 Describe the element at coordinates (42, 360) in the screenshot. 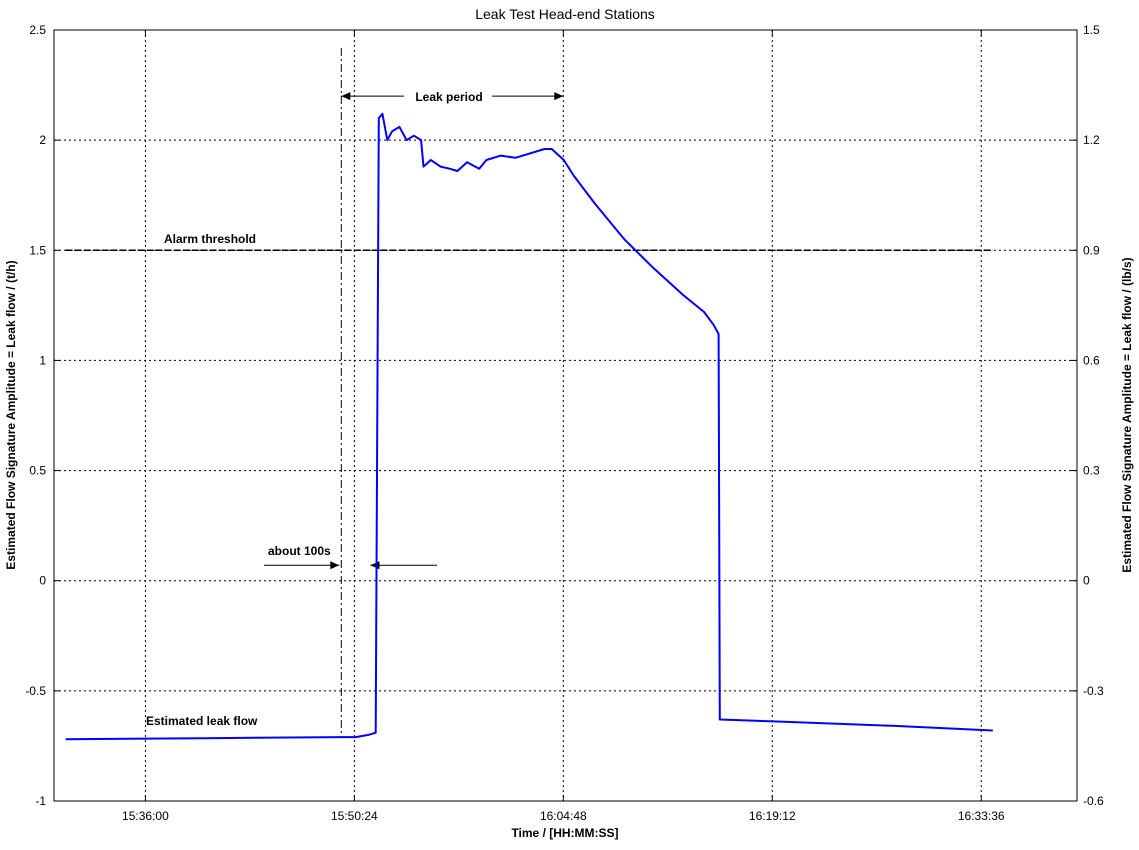

I see `y-tick-label: 1` at that location.